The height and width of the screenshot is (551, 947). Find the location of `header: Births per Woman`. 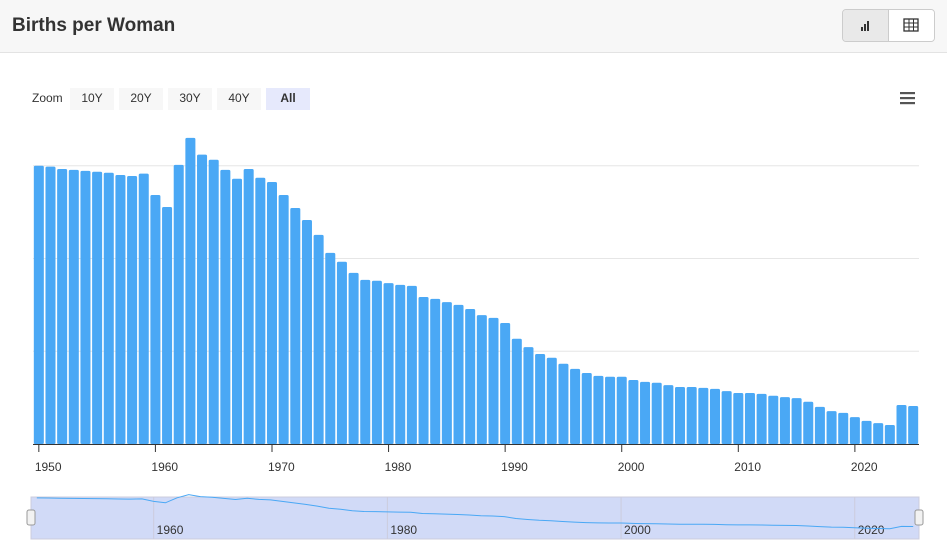

header: Births per Woman is located at coordinates (473, 26).